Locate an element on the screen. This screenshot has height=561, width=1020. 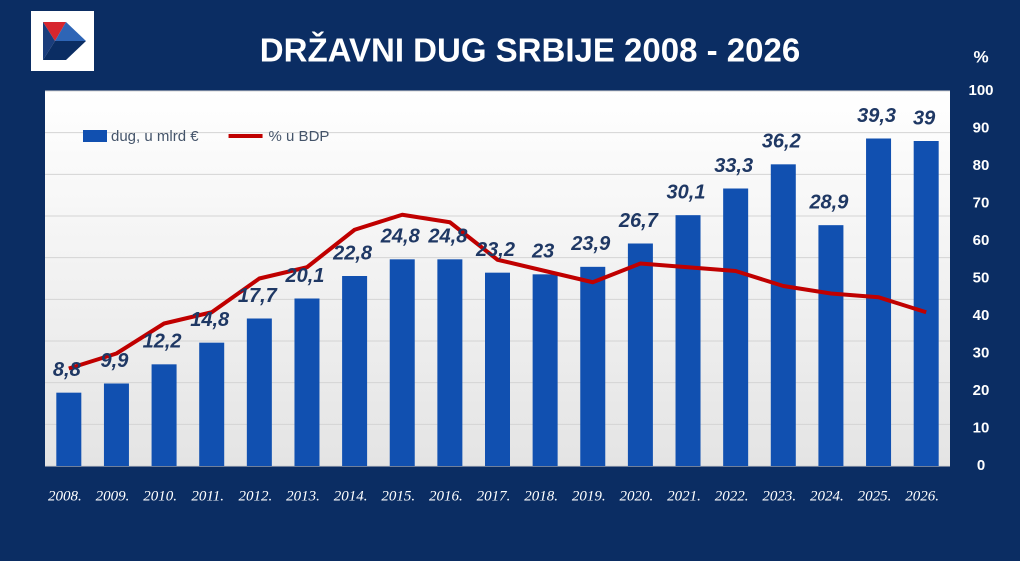
x-tick-label: 2021. is located at coordinates (684, 496).